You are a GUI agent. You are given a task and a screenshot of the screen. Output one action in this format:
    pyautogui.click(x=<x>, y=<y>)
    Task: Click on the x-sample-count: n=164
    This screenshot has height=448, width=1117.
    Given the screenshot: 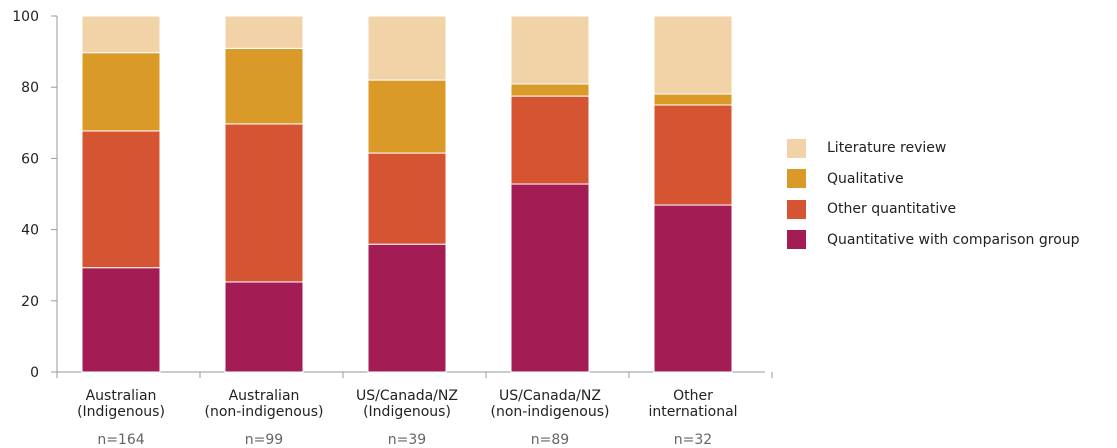 What is the action you would take?
    pyautogui.click(x=120, y=440)
    